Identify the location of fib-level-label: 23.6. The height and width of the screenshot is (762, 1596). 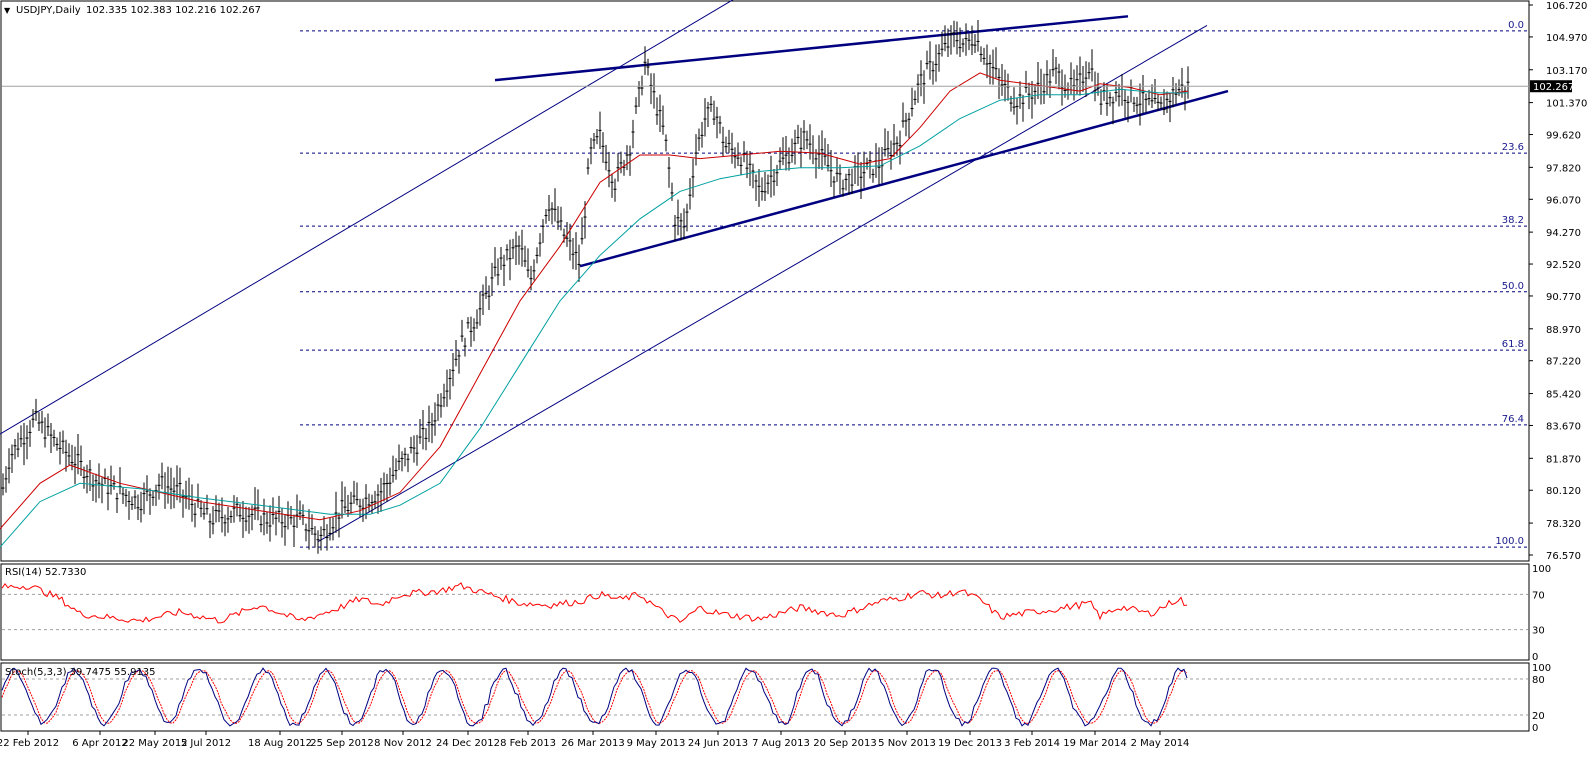
(1513, 147).